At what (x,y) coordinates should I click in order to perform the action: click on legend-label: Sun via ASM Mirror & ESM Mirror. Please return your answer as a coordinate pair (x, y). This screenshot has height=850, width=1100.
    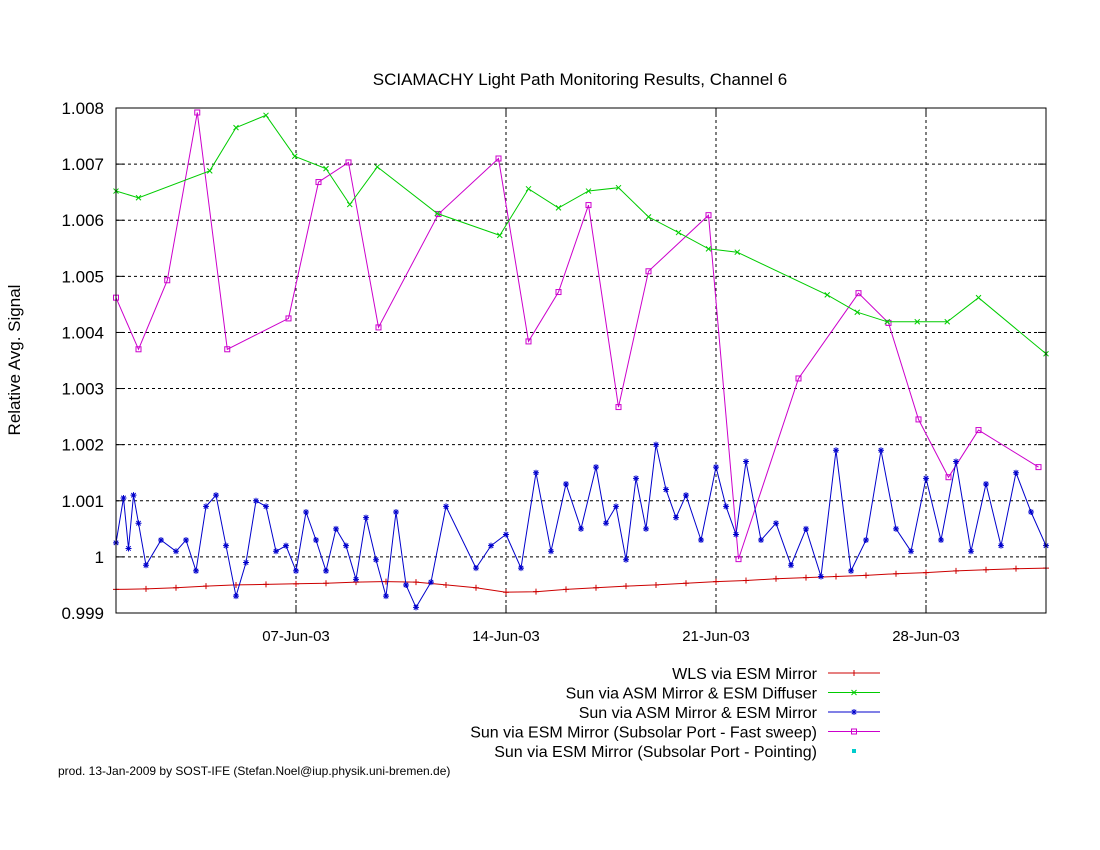
    Looking at the image, I should click on (698, 713).